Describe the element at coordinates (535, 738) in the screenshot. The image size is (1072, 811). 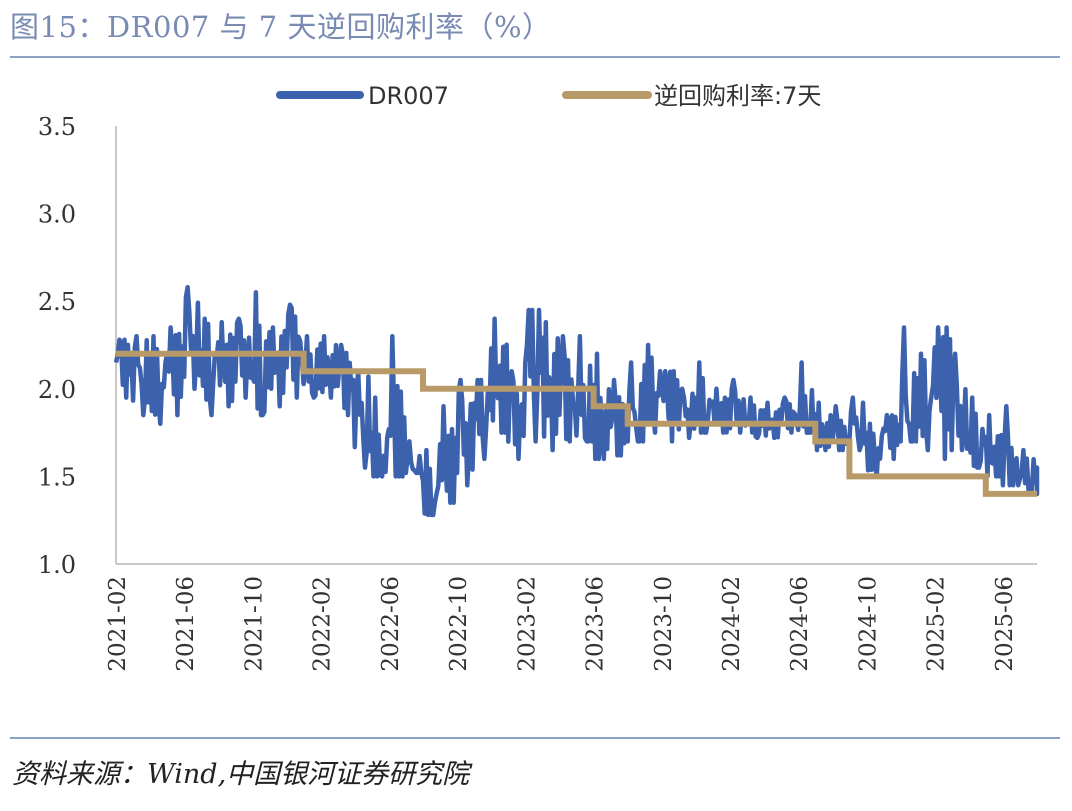
I see `source-rule` at that location.